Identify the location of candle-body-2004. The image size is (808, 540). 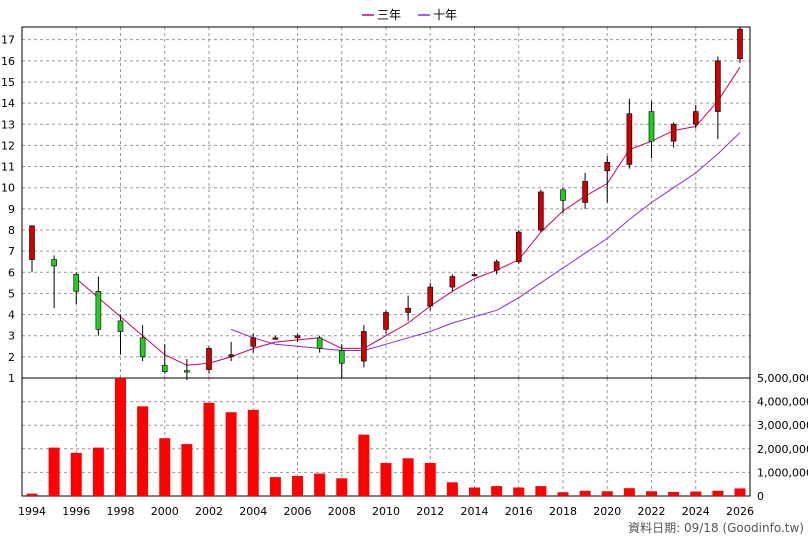
(253, 342).